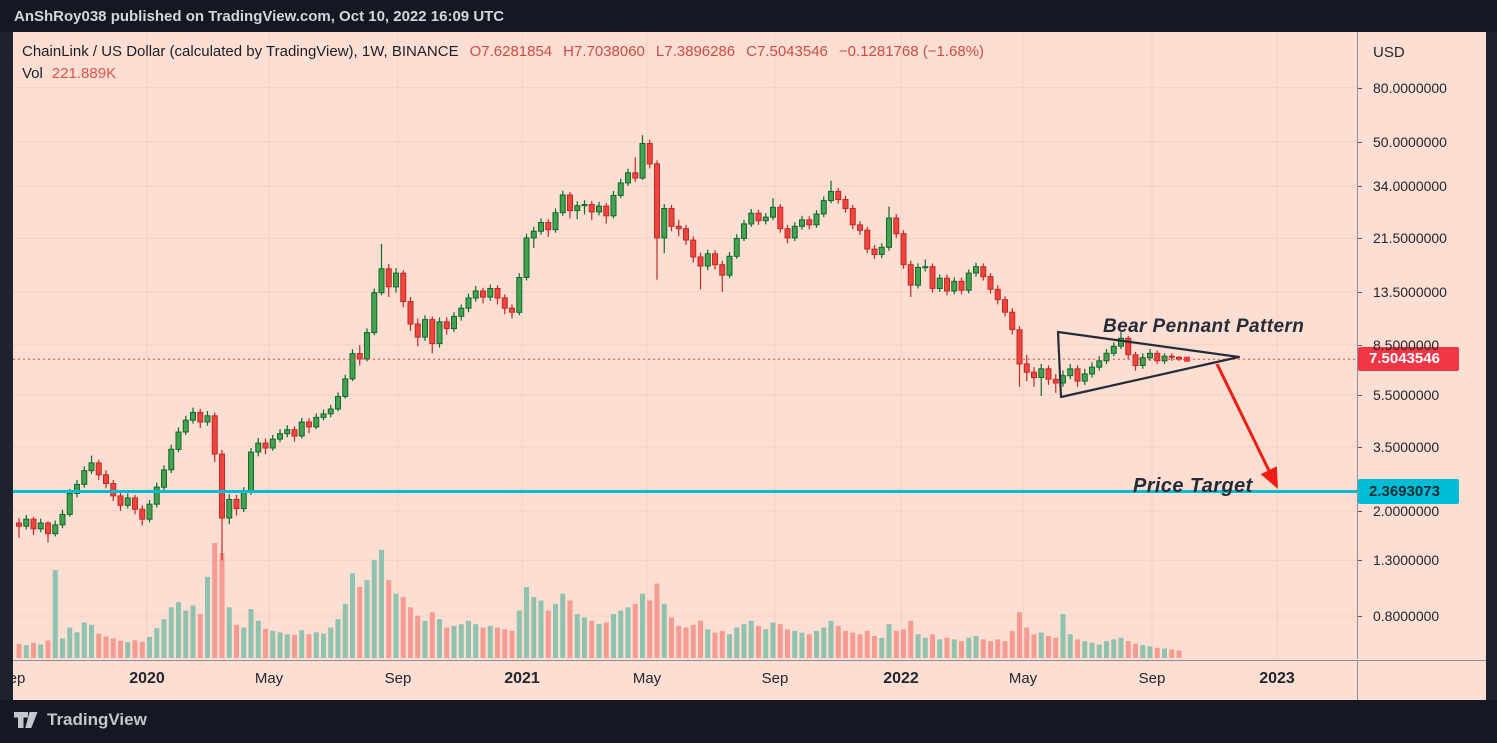 The height and width of the screenshot is (743, 1497). I want to click on volume-value: 221.889K, so click(84, 73).